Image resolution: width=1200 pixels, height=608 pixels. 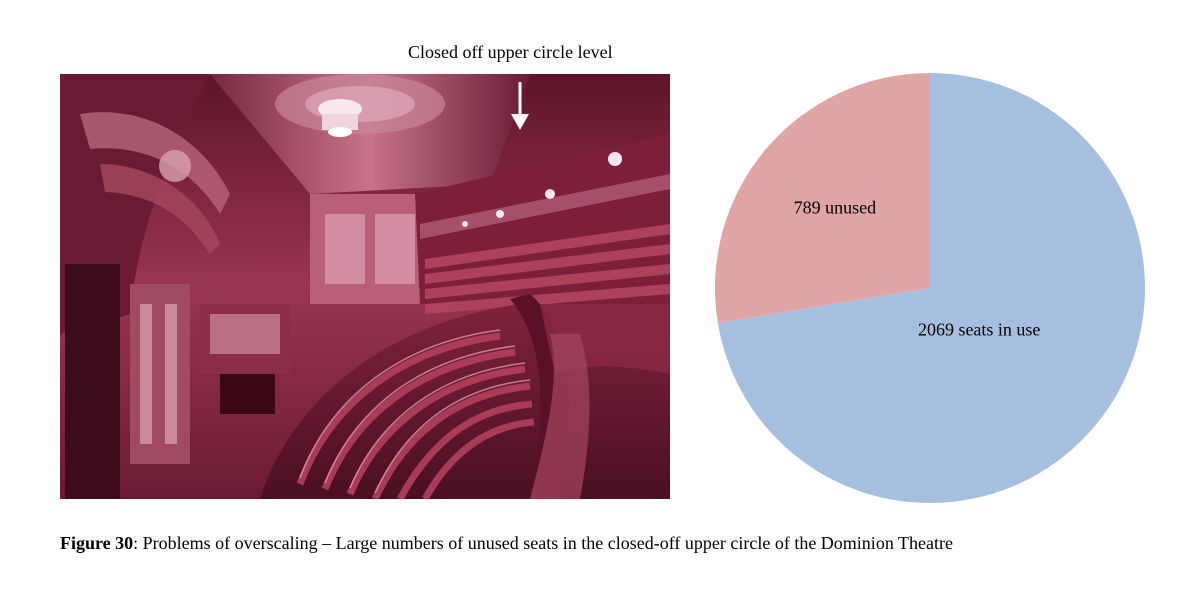 What do you see at coordinates (415, 411) in the screenshot?
I see `photo-stalls-seat-highlights` at bounding box center [415, 411].